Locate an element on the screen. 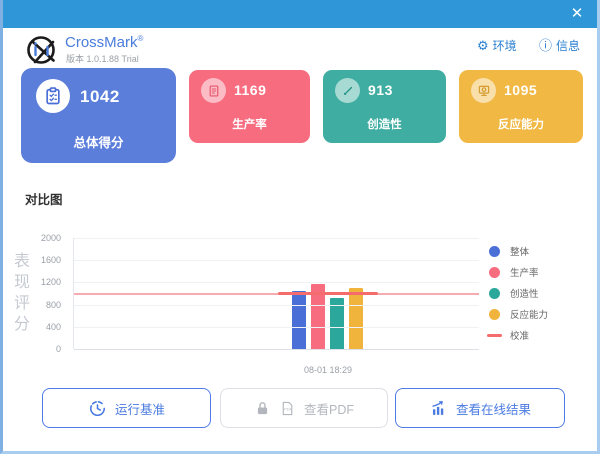 The image size is (600, 454). overall-score-card: 1042 总体得分 is located at coordinates (98, 115).